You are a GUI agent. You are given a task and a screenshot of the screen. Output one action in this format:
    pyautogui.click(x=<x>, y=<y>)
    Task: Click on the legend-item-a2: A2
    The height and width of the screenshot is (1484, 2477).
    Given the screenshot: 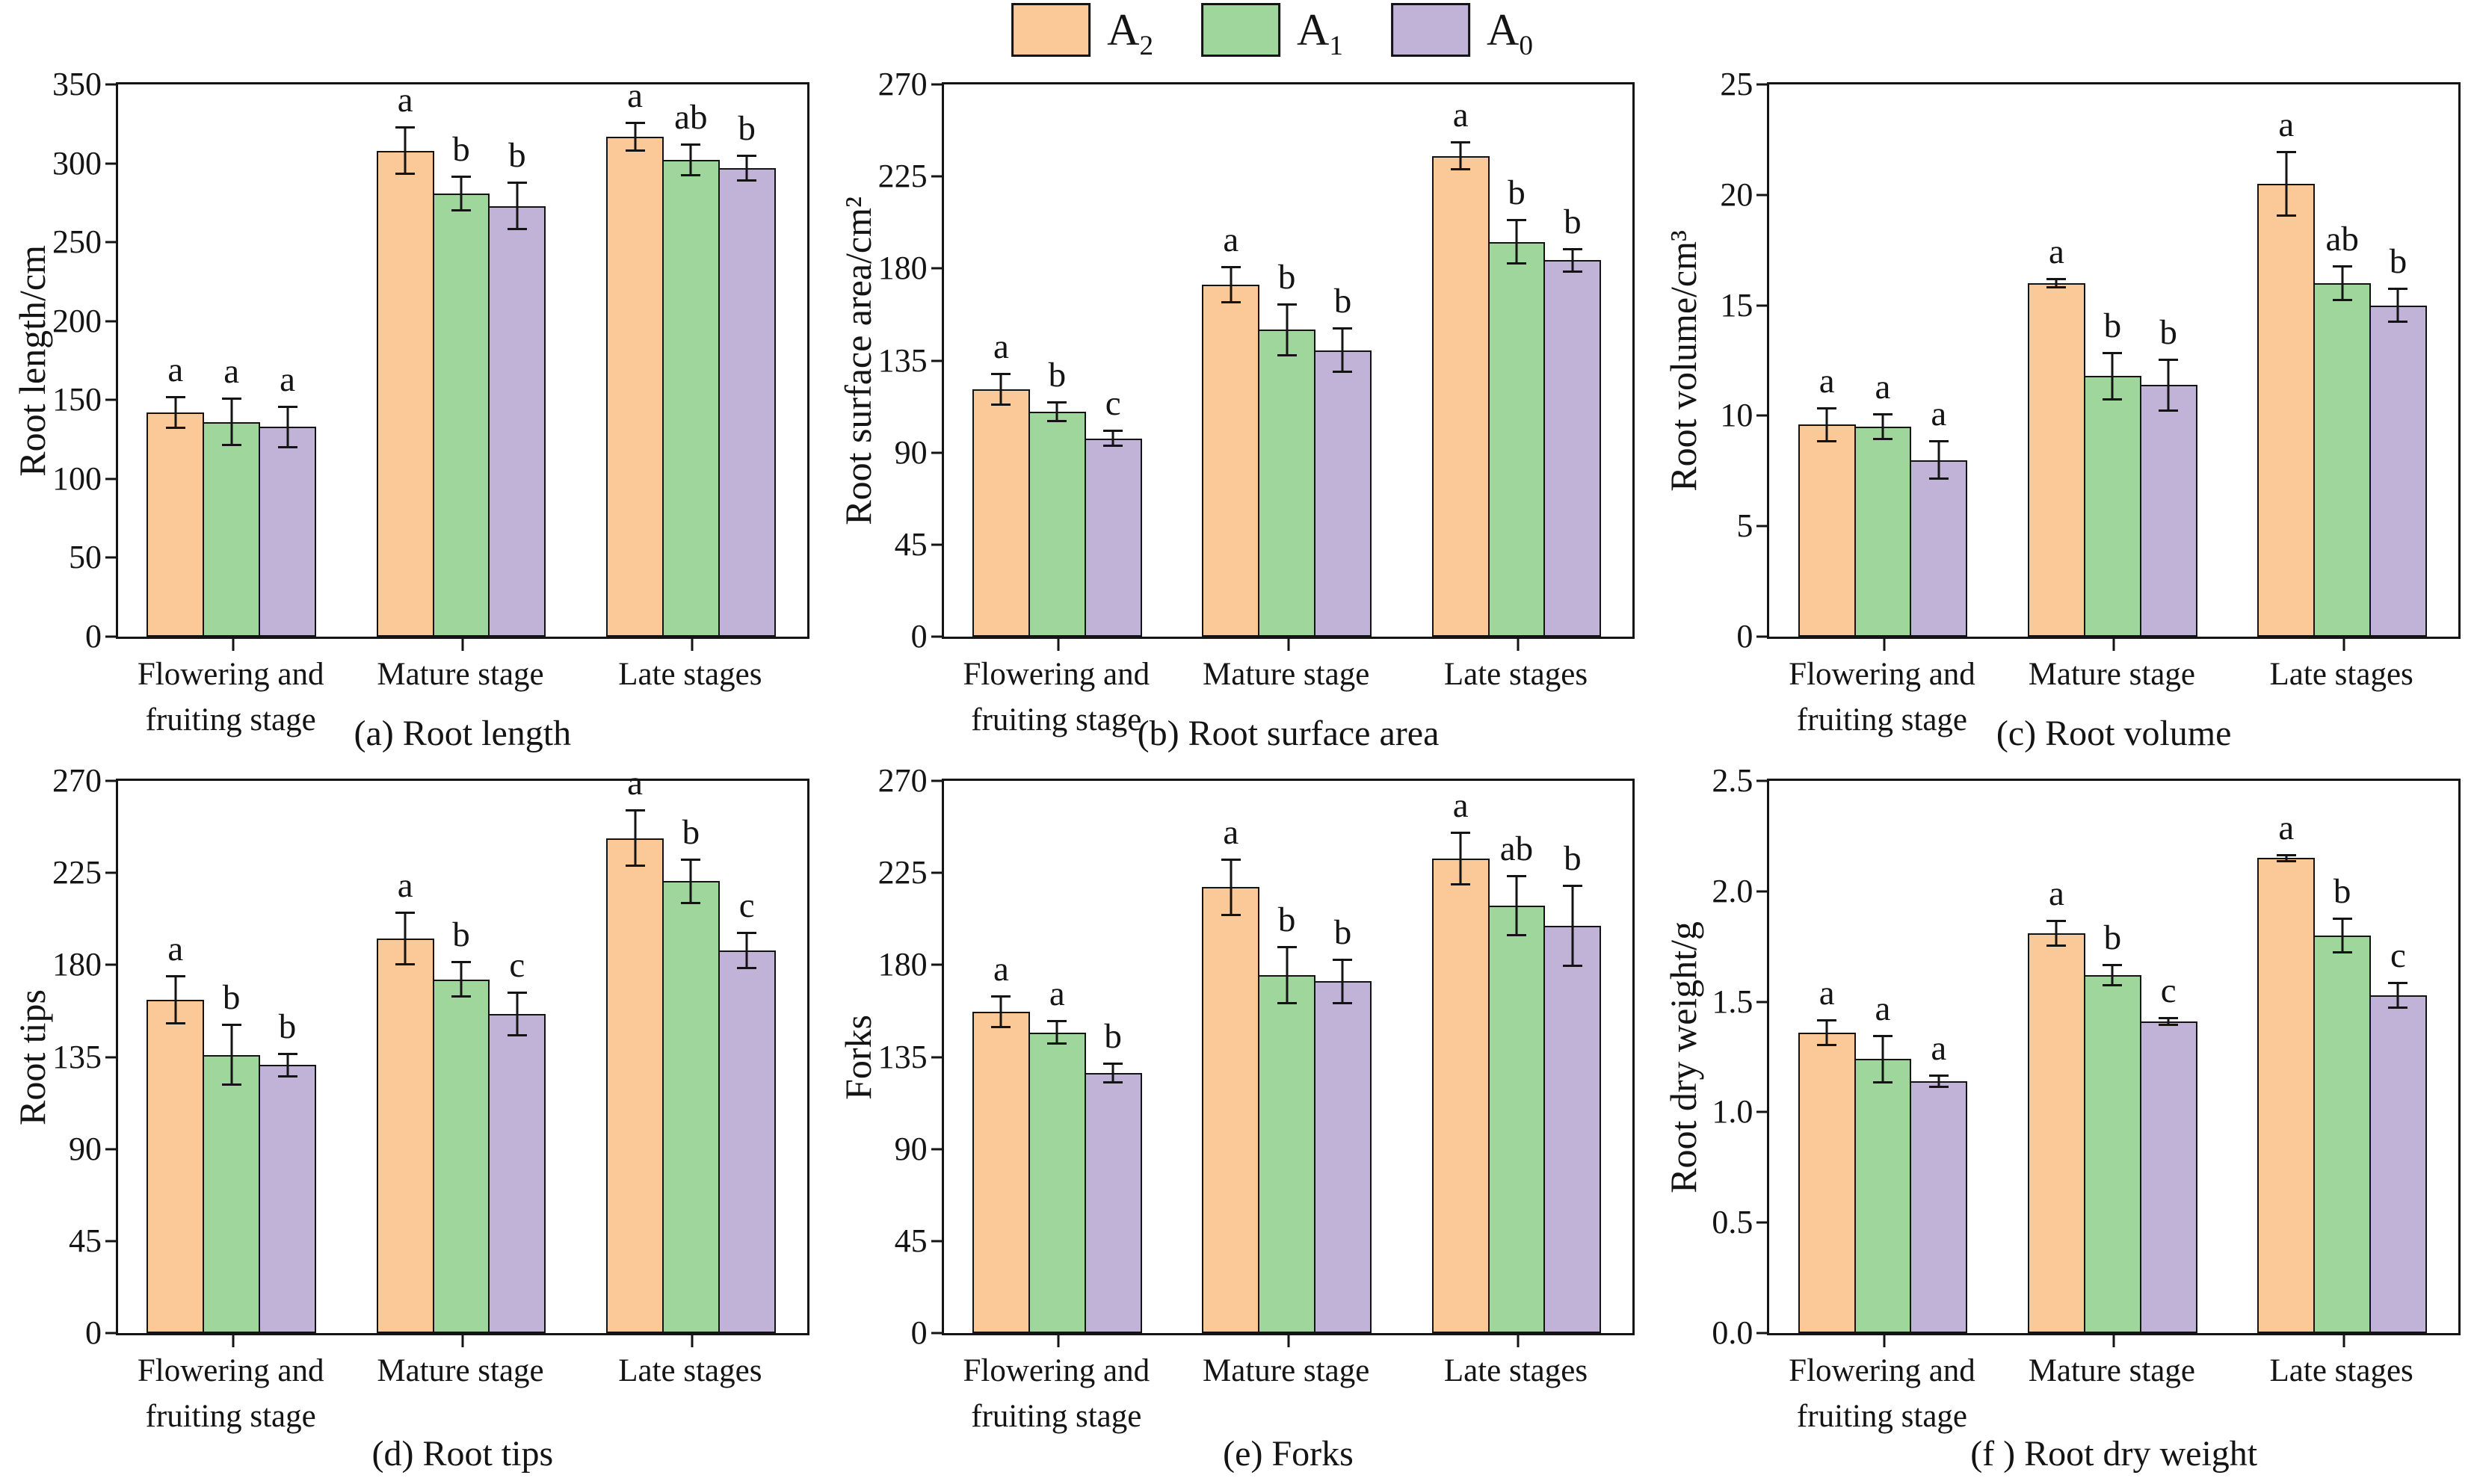 What is the action you would take?
    pyautogui.click(x=1082, y=32)
    